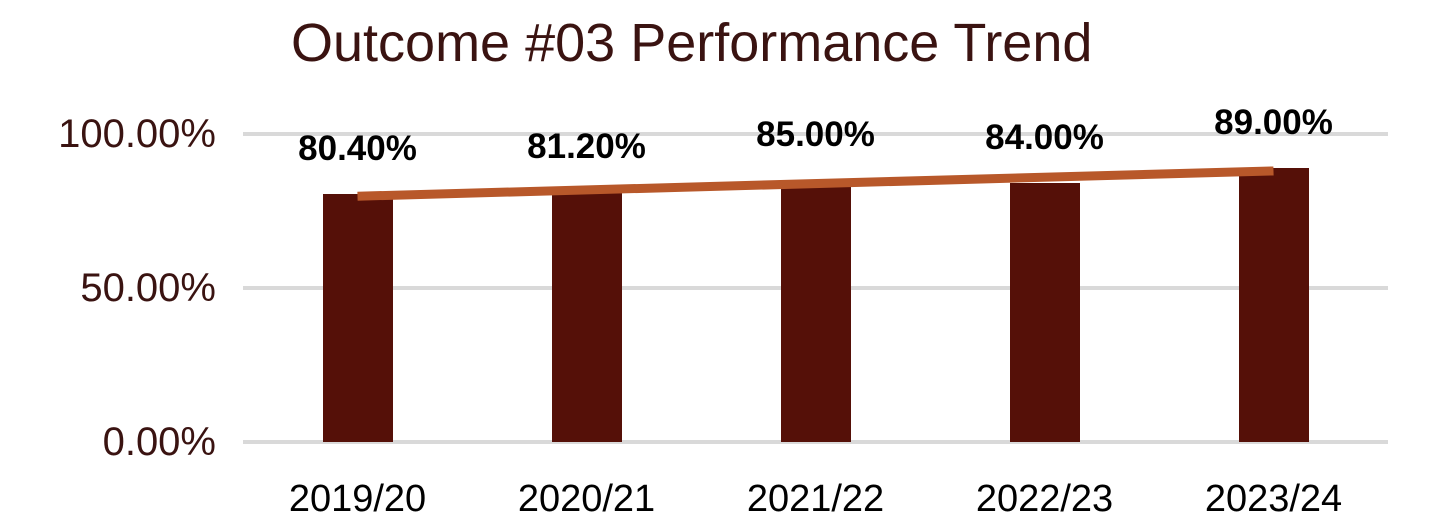 The image size is (1438, 530). Describe the element at coordinates (148, 288) in the screenshot. I see `y-tick-label: 50.00%` at that location.